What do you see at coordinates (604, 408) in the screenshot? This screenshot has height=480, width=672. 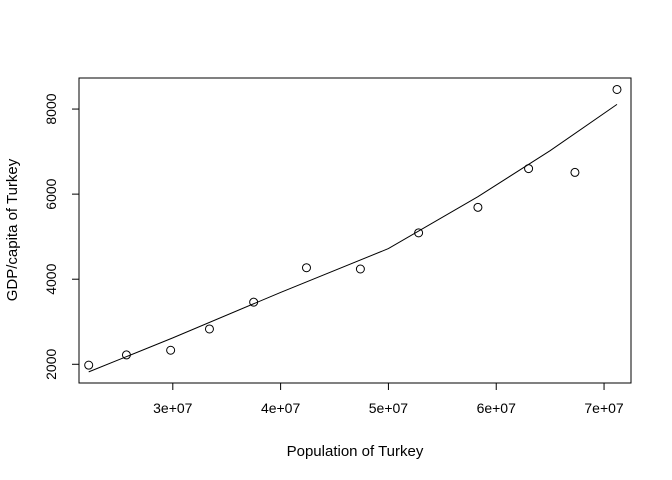 I see `x-tick-label: 7e+07` at bounding box center [604, 408].